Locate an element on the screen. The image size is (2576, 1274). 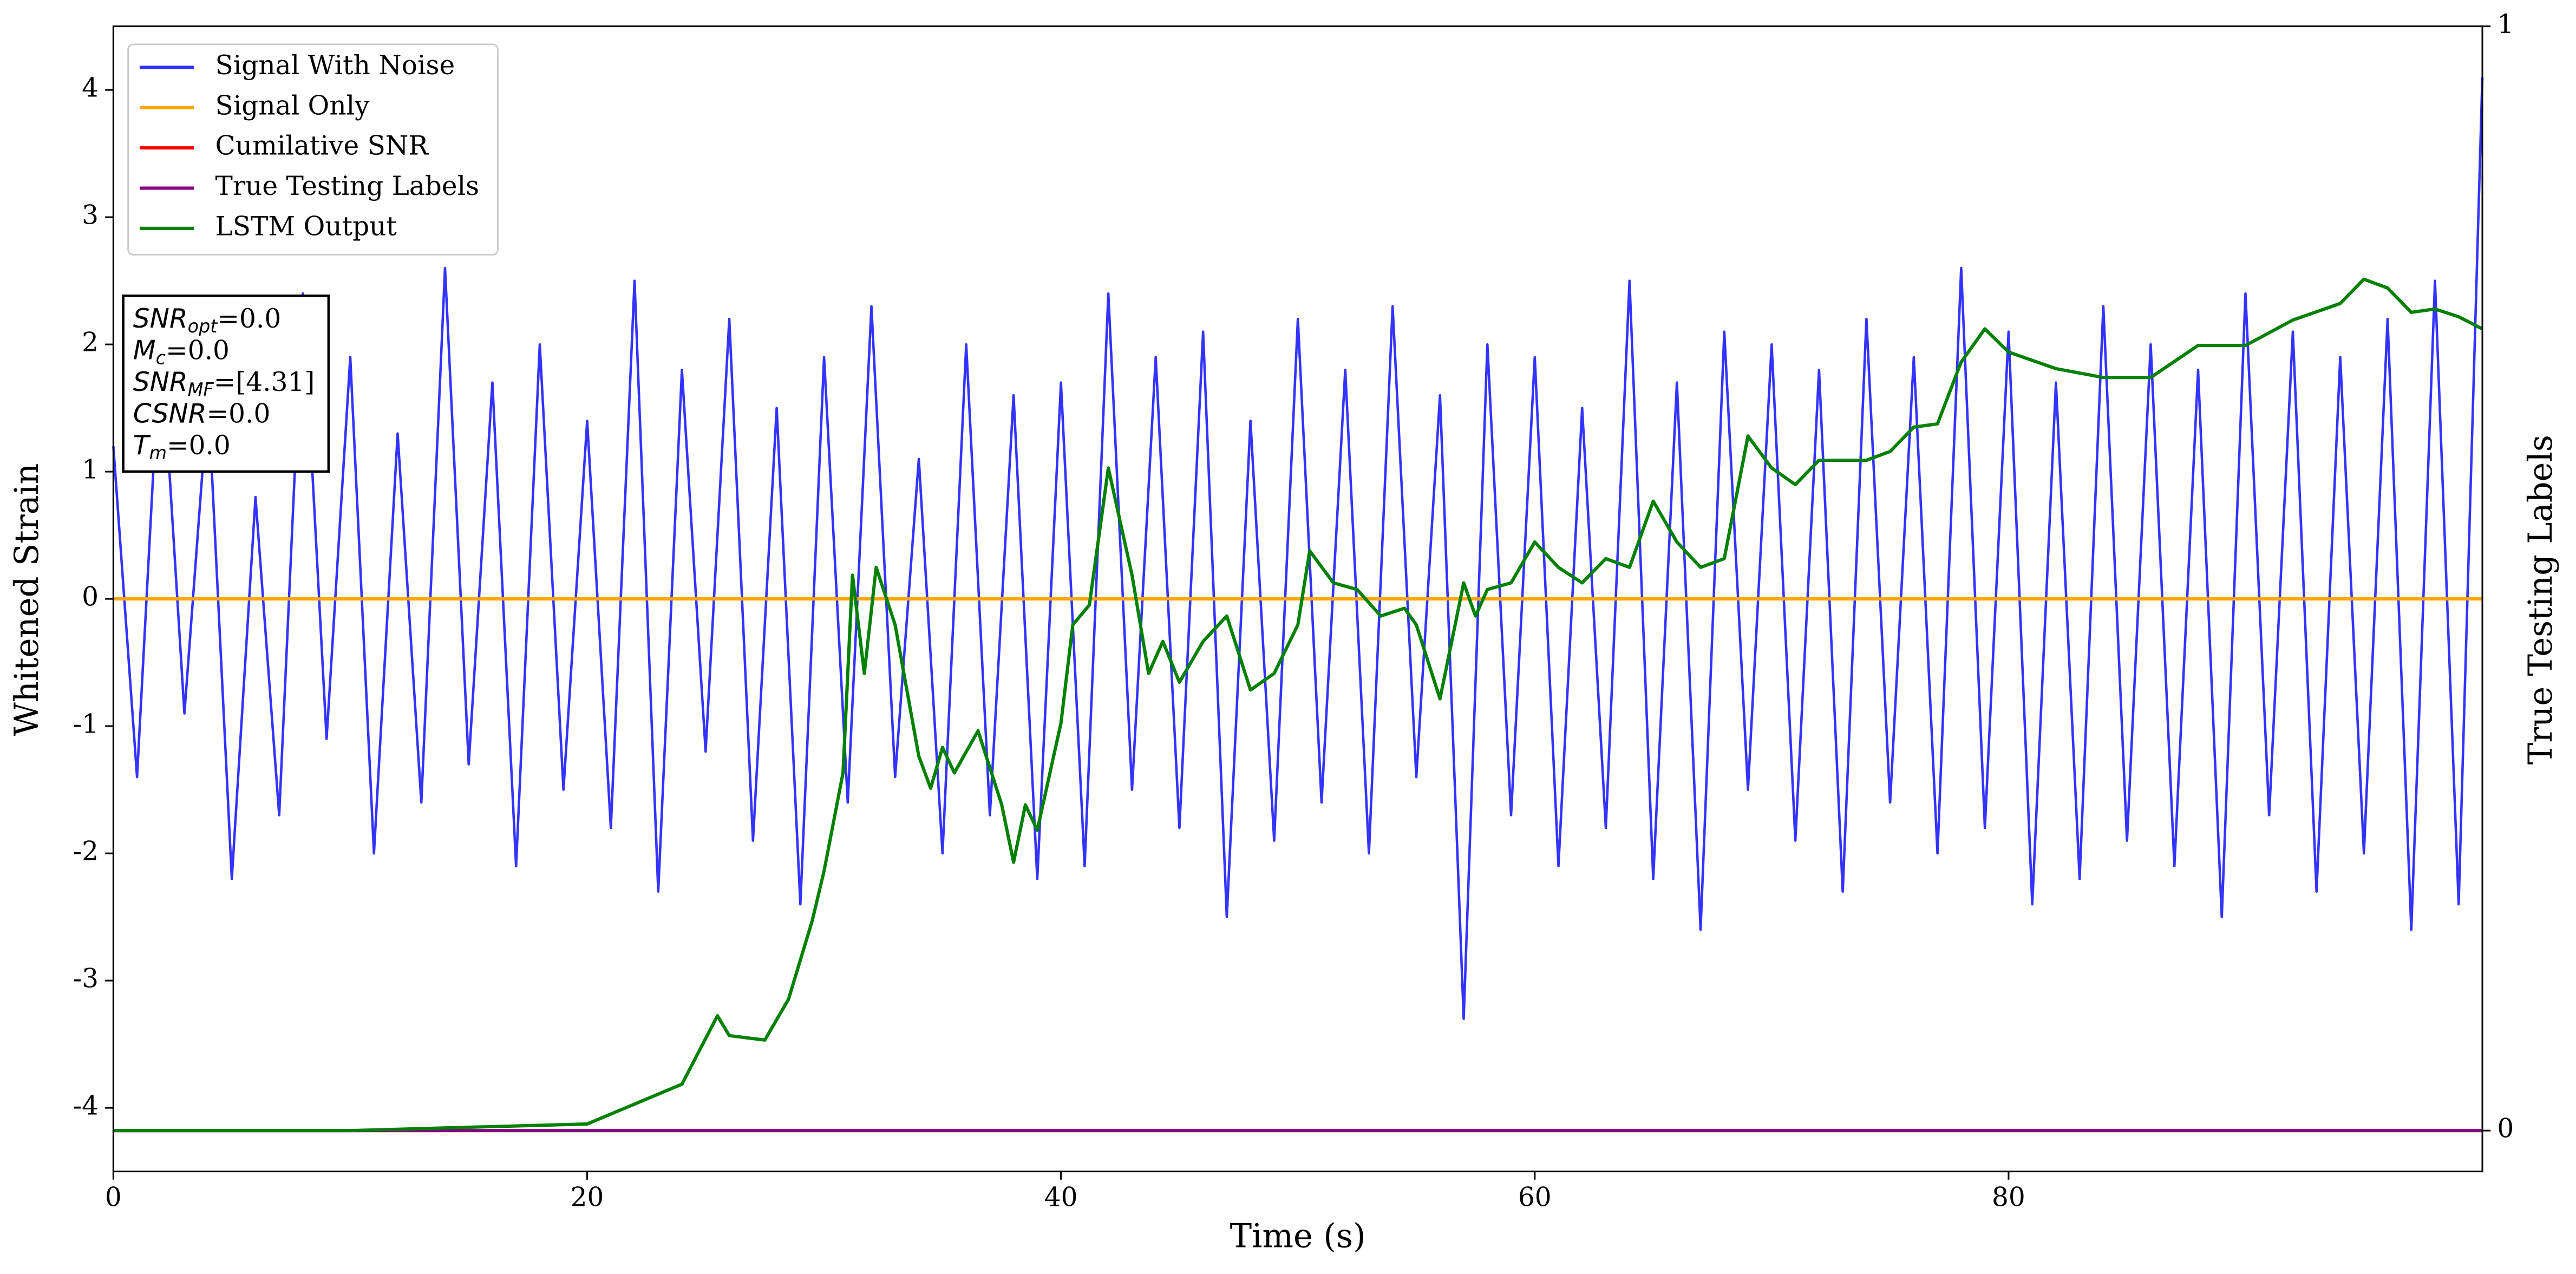
annotation-subscript: MF is located at coordinates (201, 389).